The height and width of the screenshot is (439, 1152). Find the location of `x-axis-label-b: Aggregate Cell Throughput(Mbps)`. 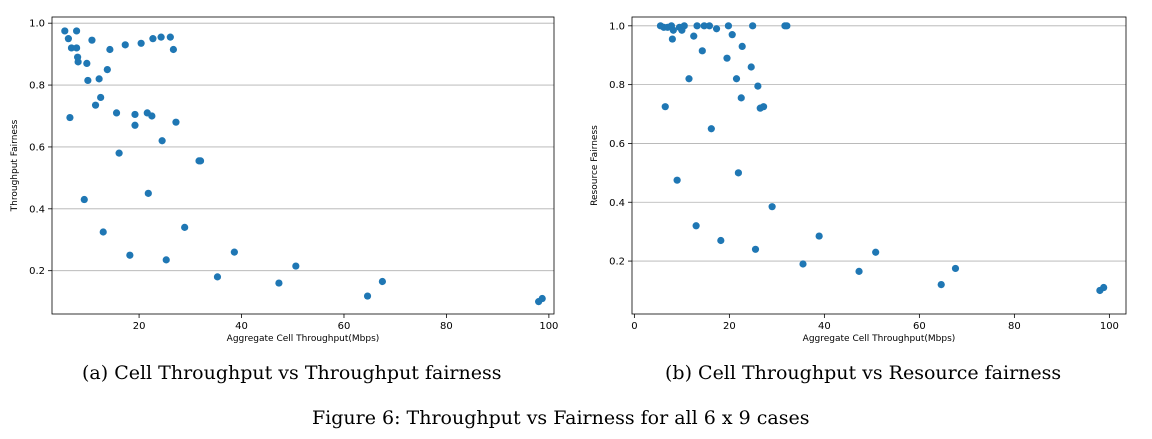

x-axis-label-b: Aggregate Cell Throughput(Mbps) is located at coordinates (879, 339).